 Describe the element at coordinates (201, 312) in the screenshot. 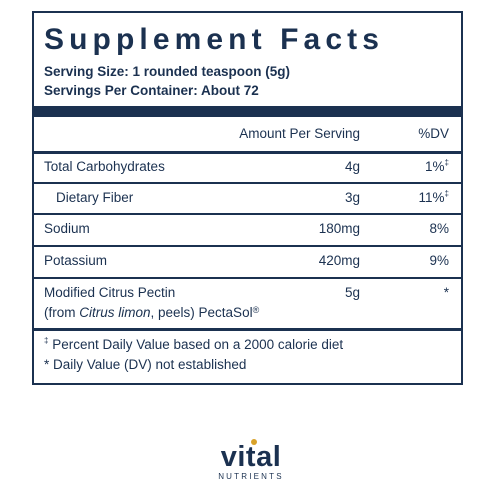

I see `source-suffix: , peels) PectaSol` at that location.